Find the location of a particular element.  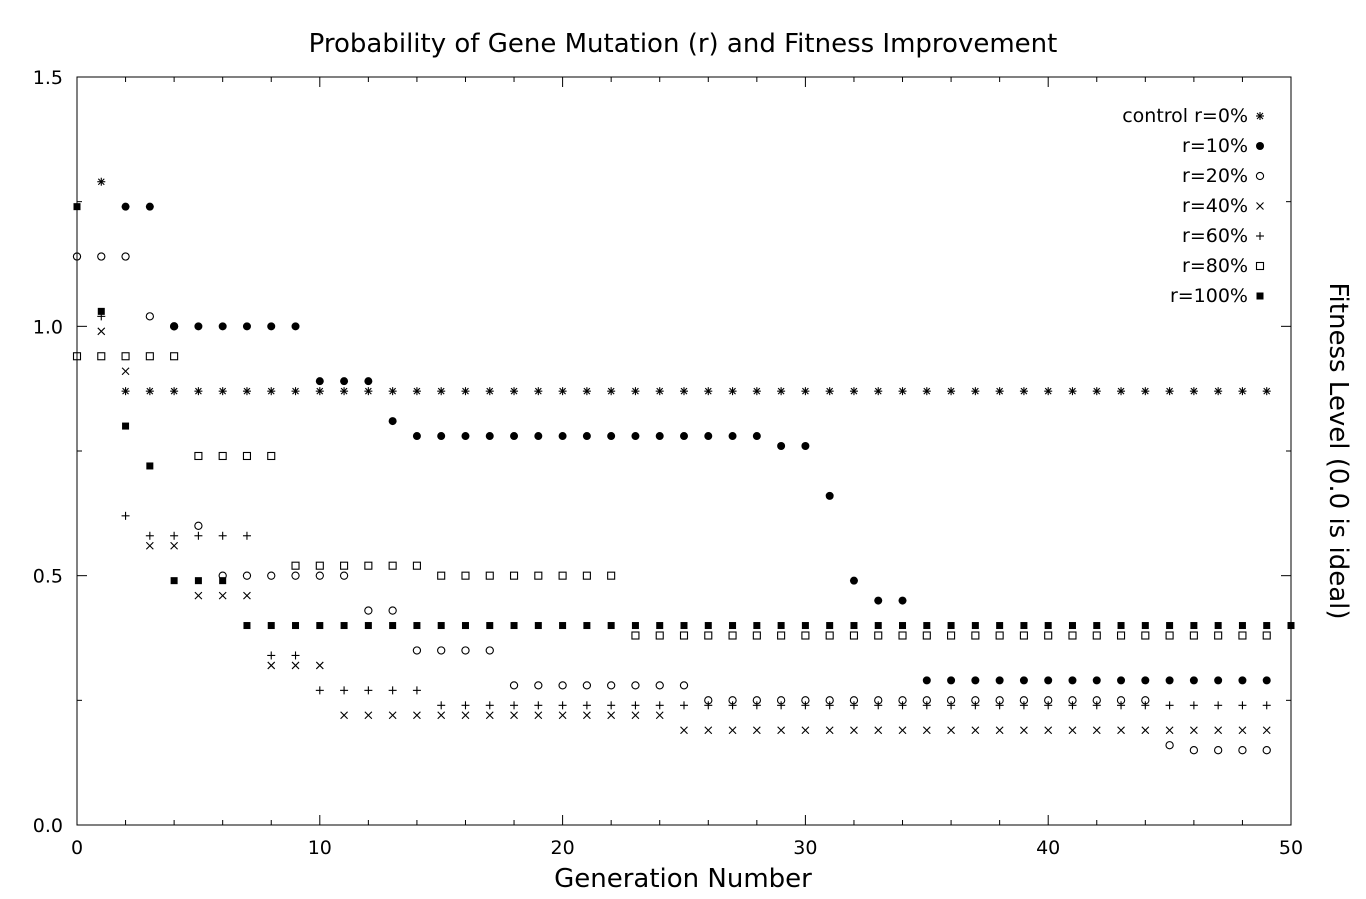

x-tick-label: 10 is located at coordinates (320, 848).